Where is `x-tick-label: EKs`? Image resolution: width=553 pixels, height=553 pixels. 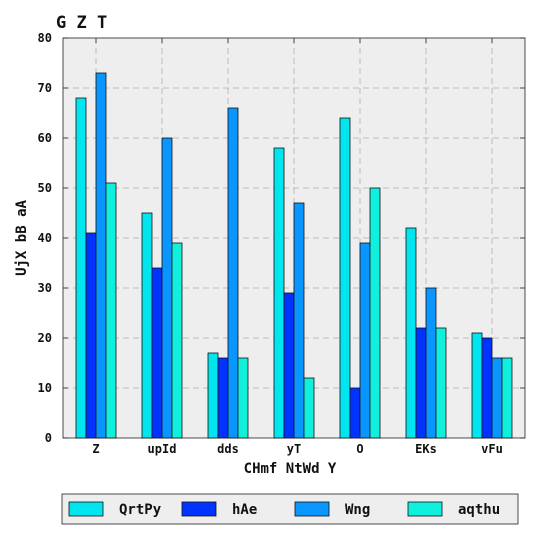 x-tick-label: EKs is located at coordinates (426, 449).